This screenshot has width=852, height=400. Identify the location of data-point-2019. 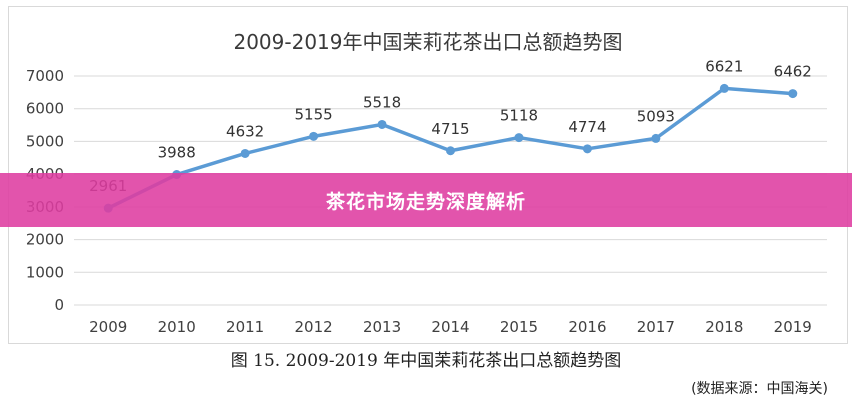
(793, 94).